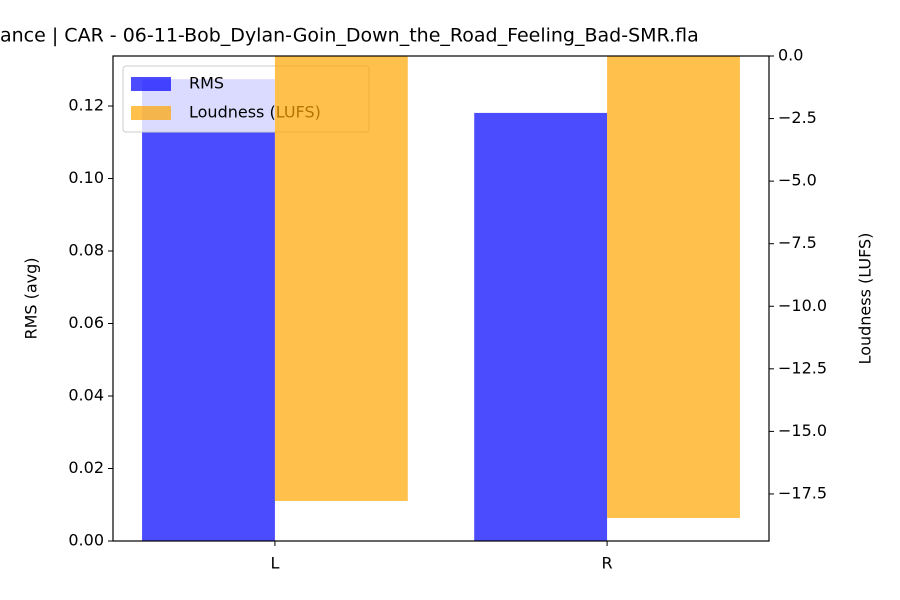 The width and height of the screenshot is (900, 600). Describe the element at coordinates (86, 395) in the screenshot. I see `y-tick-label: 0.04` at that location.